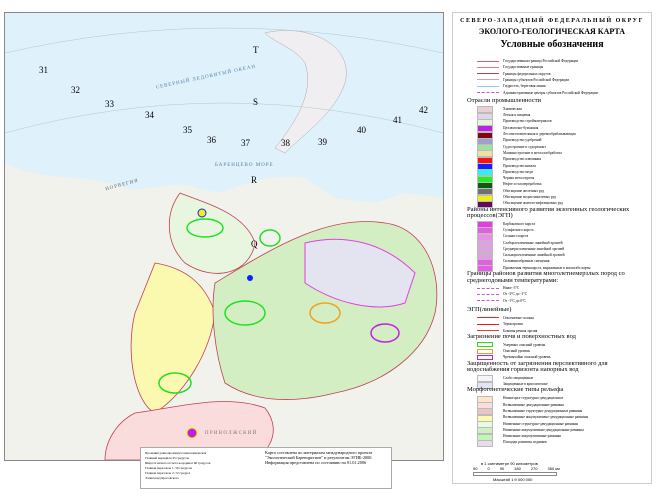  I want to click on legend-label: Низменные аккумулятивные равнины, so click(532, 436).